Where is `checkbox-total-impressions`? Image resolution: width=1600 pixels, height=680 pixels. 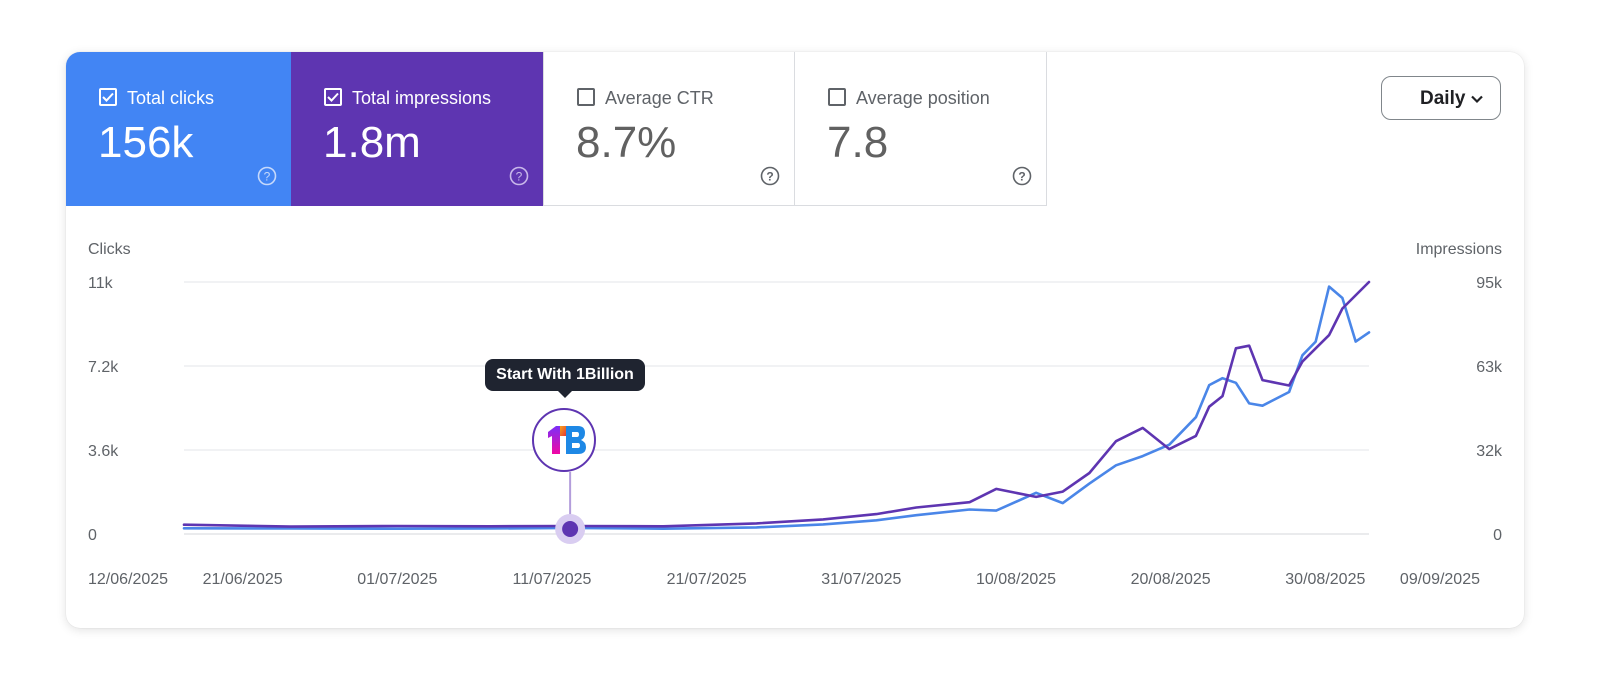 checkbox-total-impressions is located at coordinates (333, 97).